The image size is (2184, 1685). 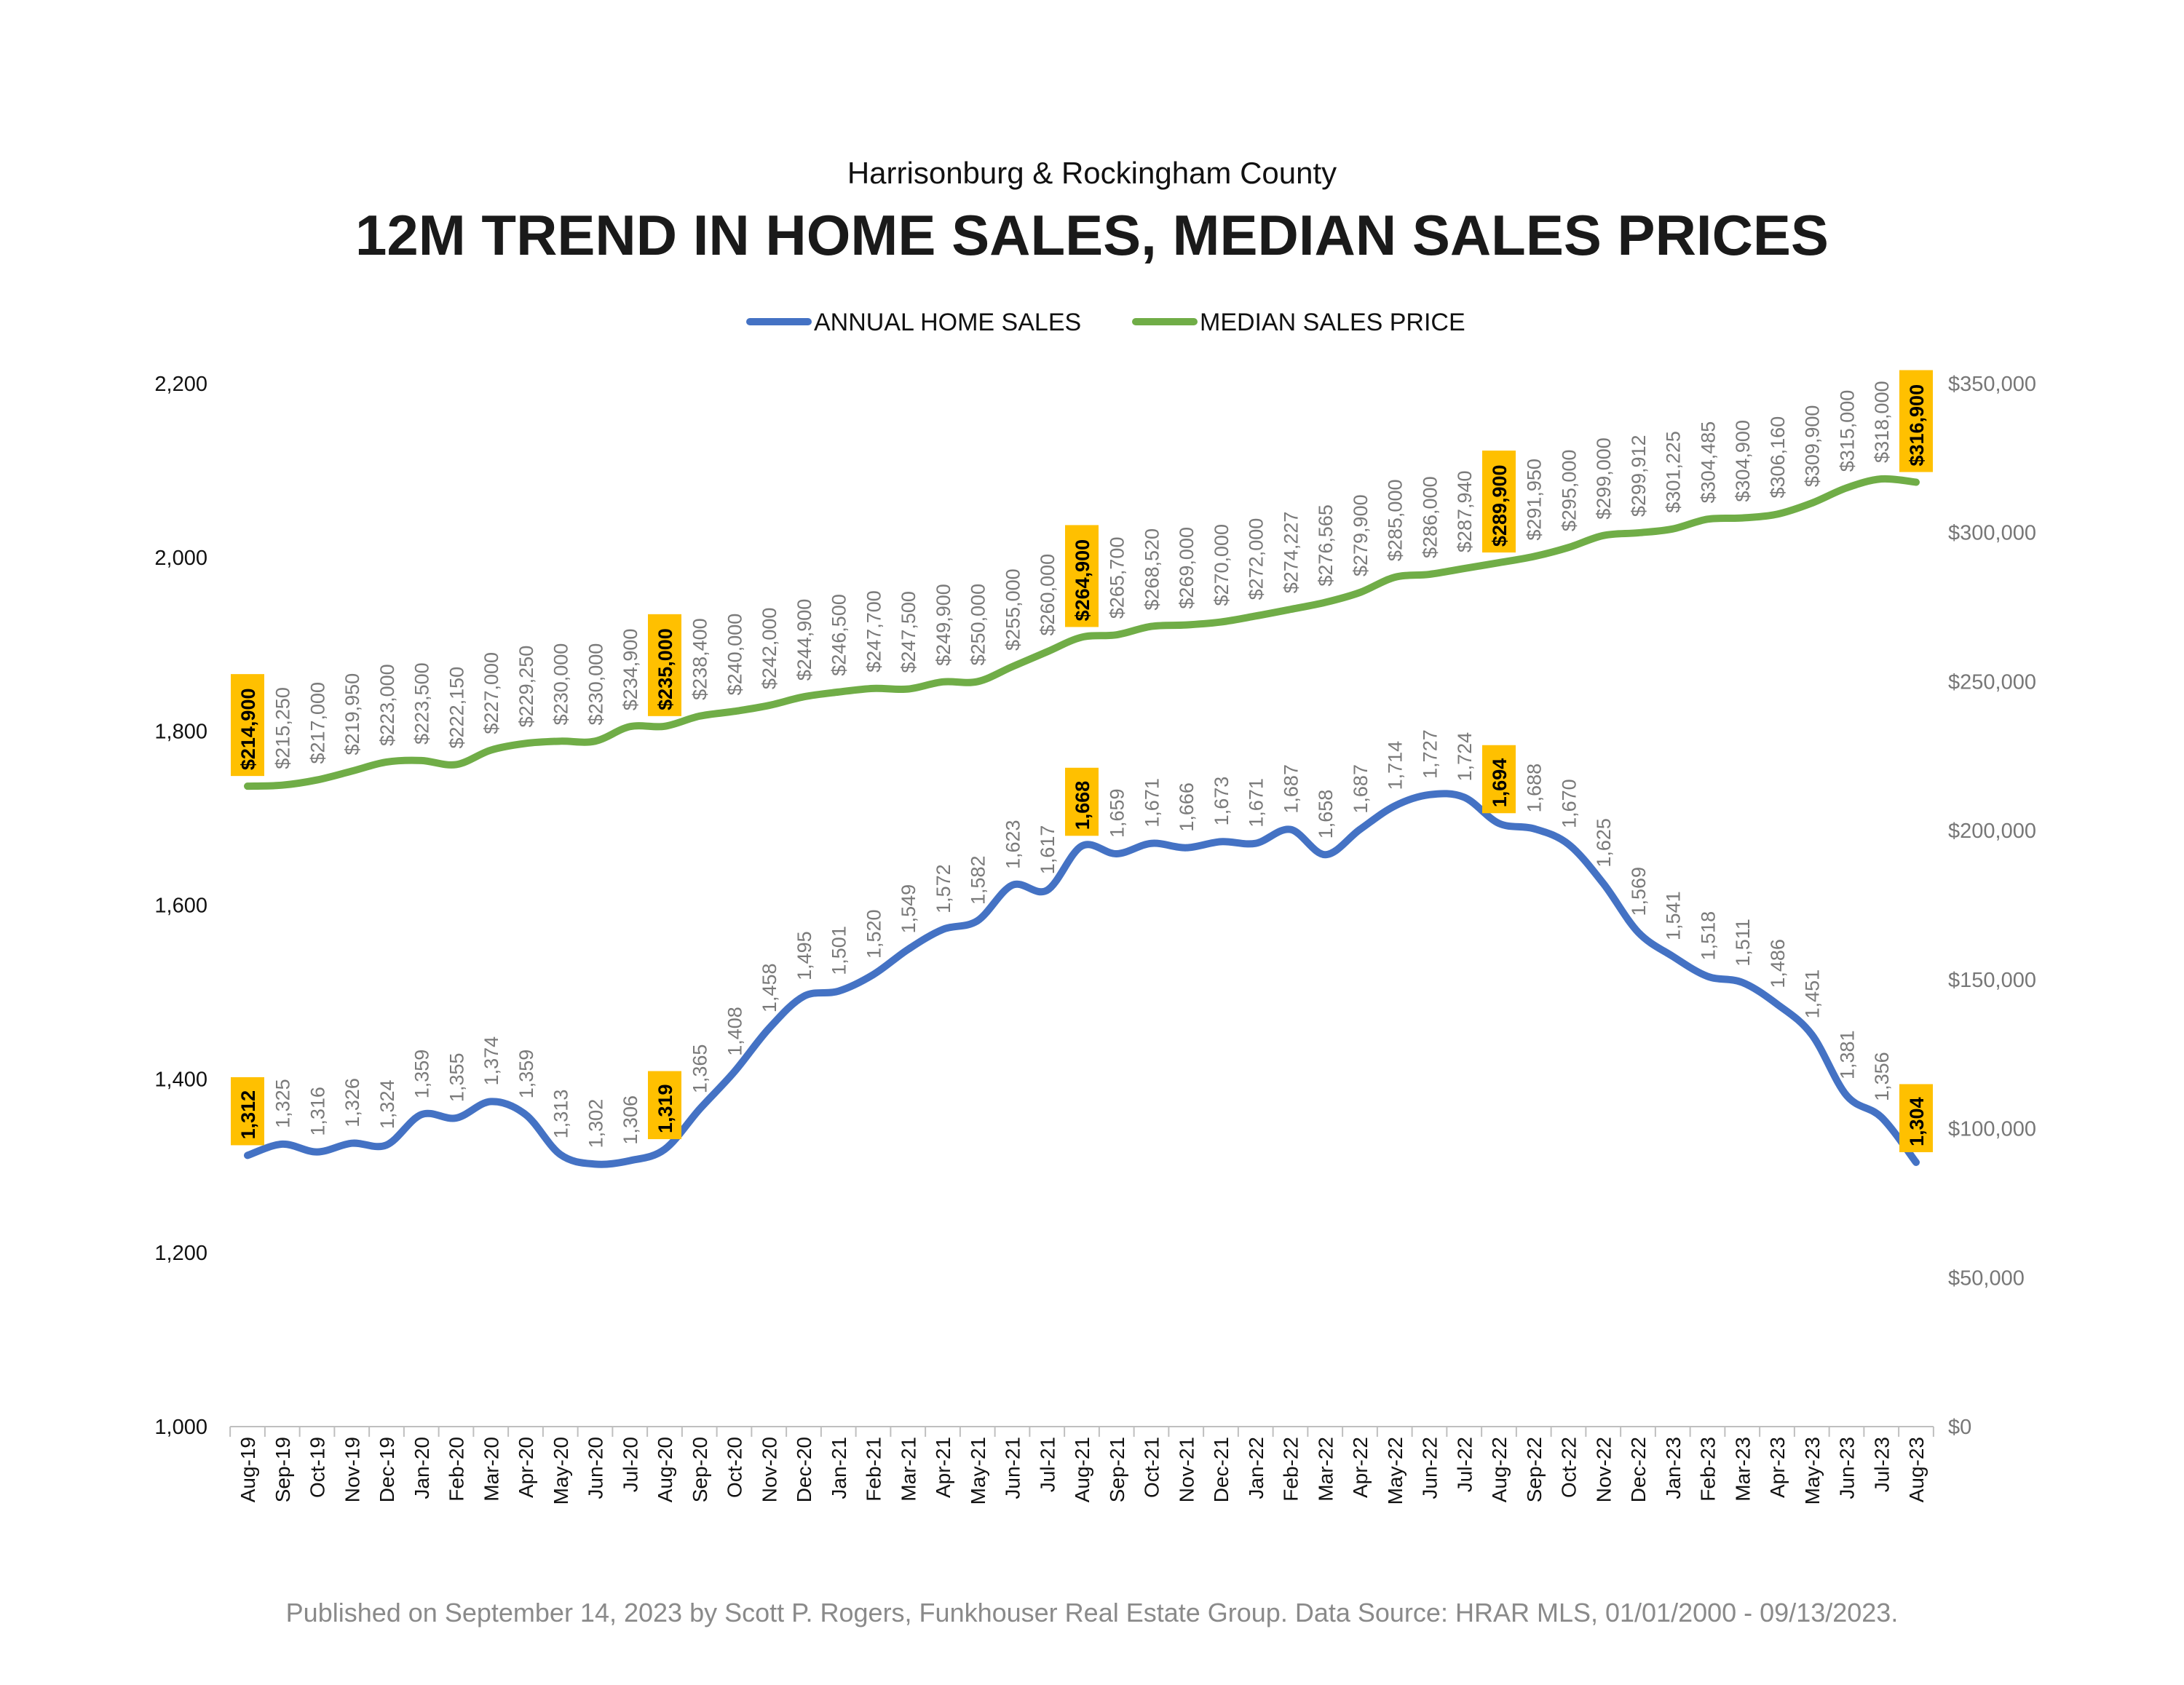 What do you see at coordinates (1638, 1469) in the screenshot?
I see `x-axis-tick-label: Dec-22` at bounding box center [1638, 1469].